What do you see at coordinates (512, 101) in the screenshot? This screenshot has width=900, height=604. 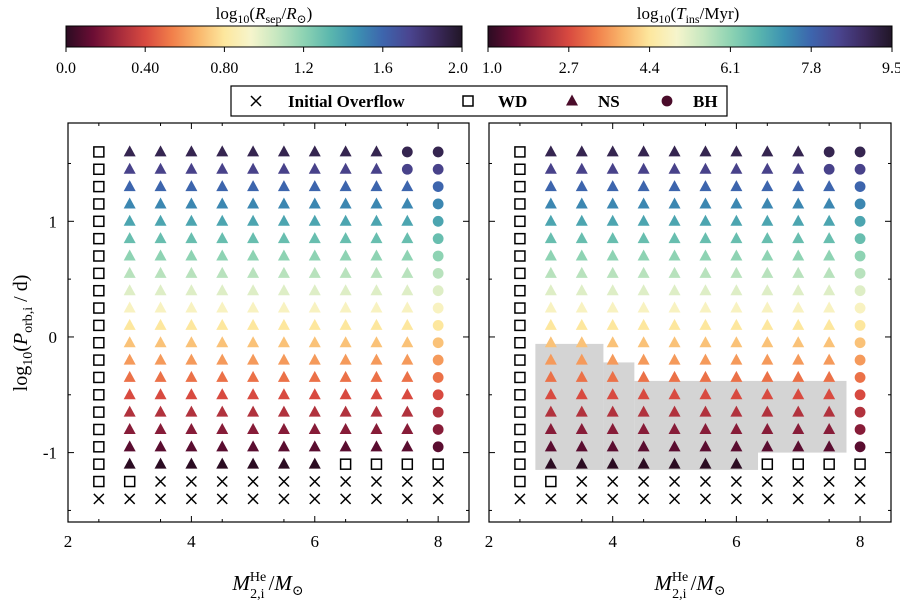 I see `legend-label: WD` at bounding box center [512, 101].